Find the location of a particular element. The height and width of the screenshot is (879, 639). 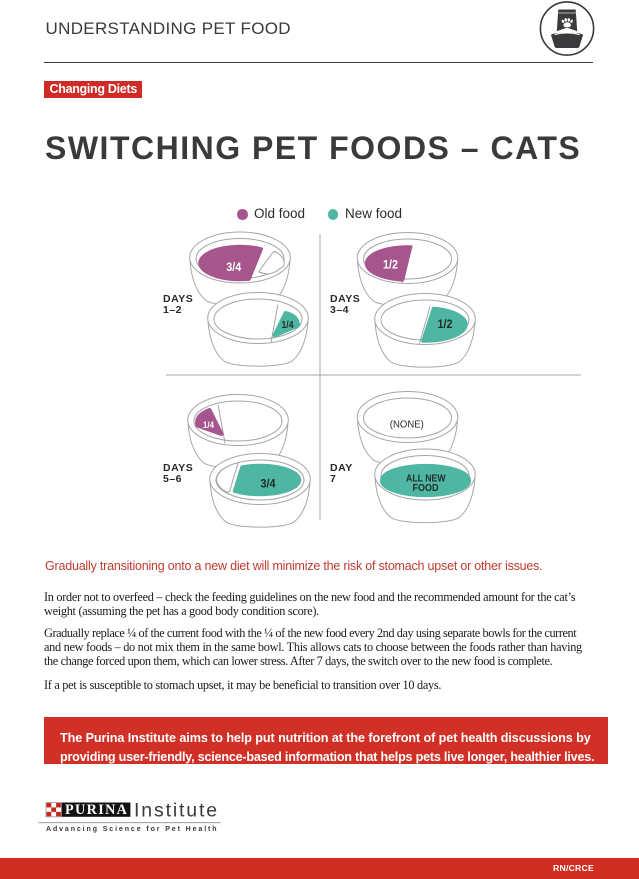

svg-text: ALL NEW is located at coordinates (426, 479).